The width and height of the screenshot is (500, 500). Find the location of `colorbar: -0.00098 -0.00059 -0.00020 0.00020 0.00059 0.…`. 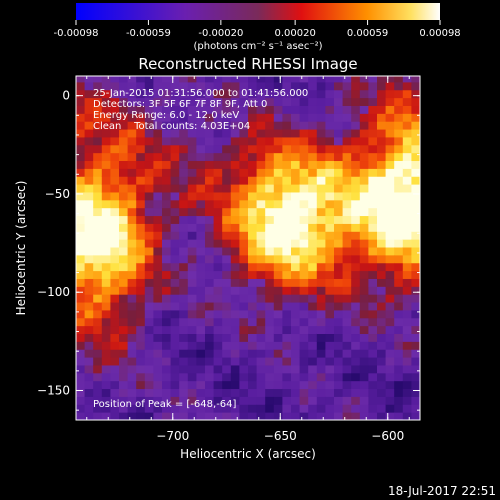

colorbar: -0.00098 -0.00059 -0.00020 0.00020 0.00059 0.… is located at coordinates (257, 27).